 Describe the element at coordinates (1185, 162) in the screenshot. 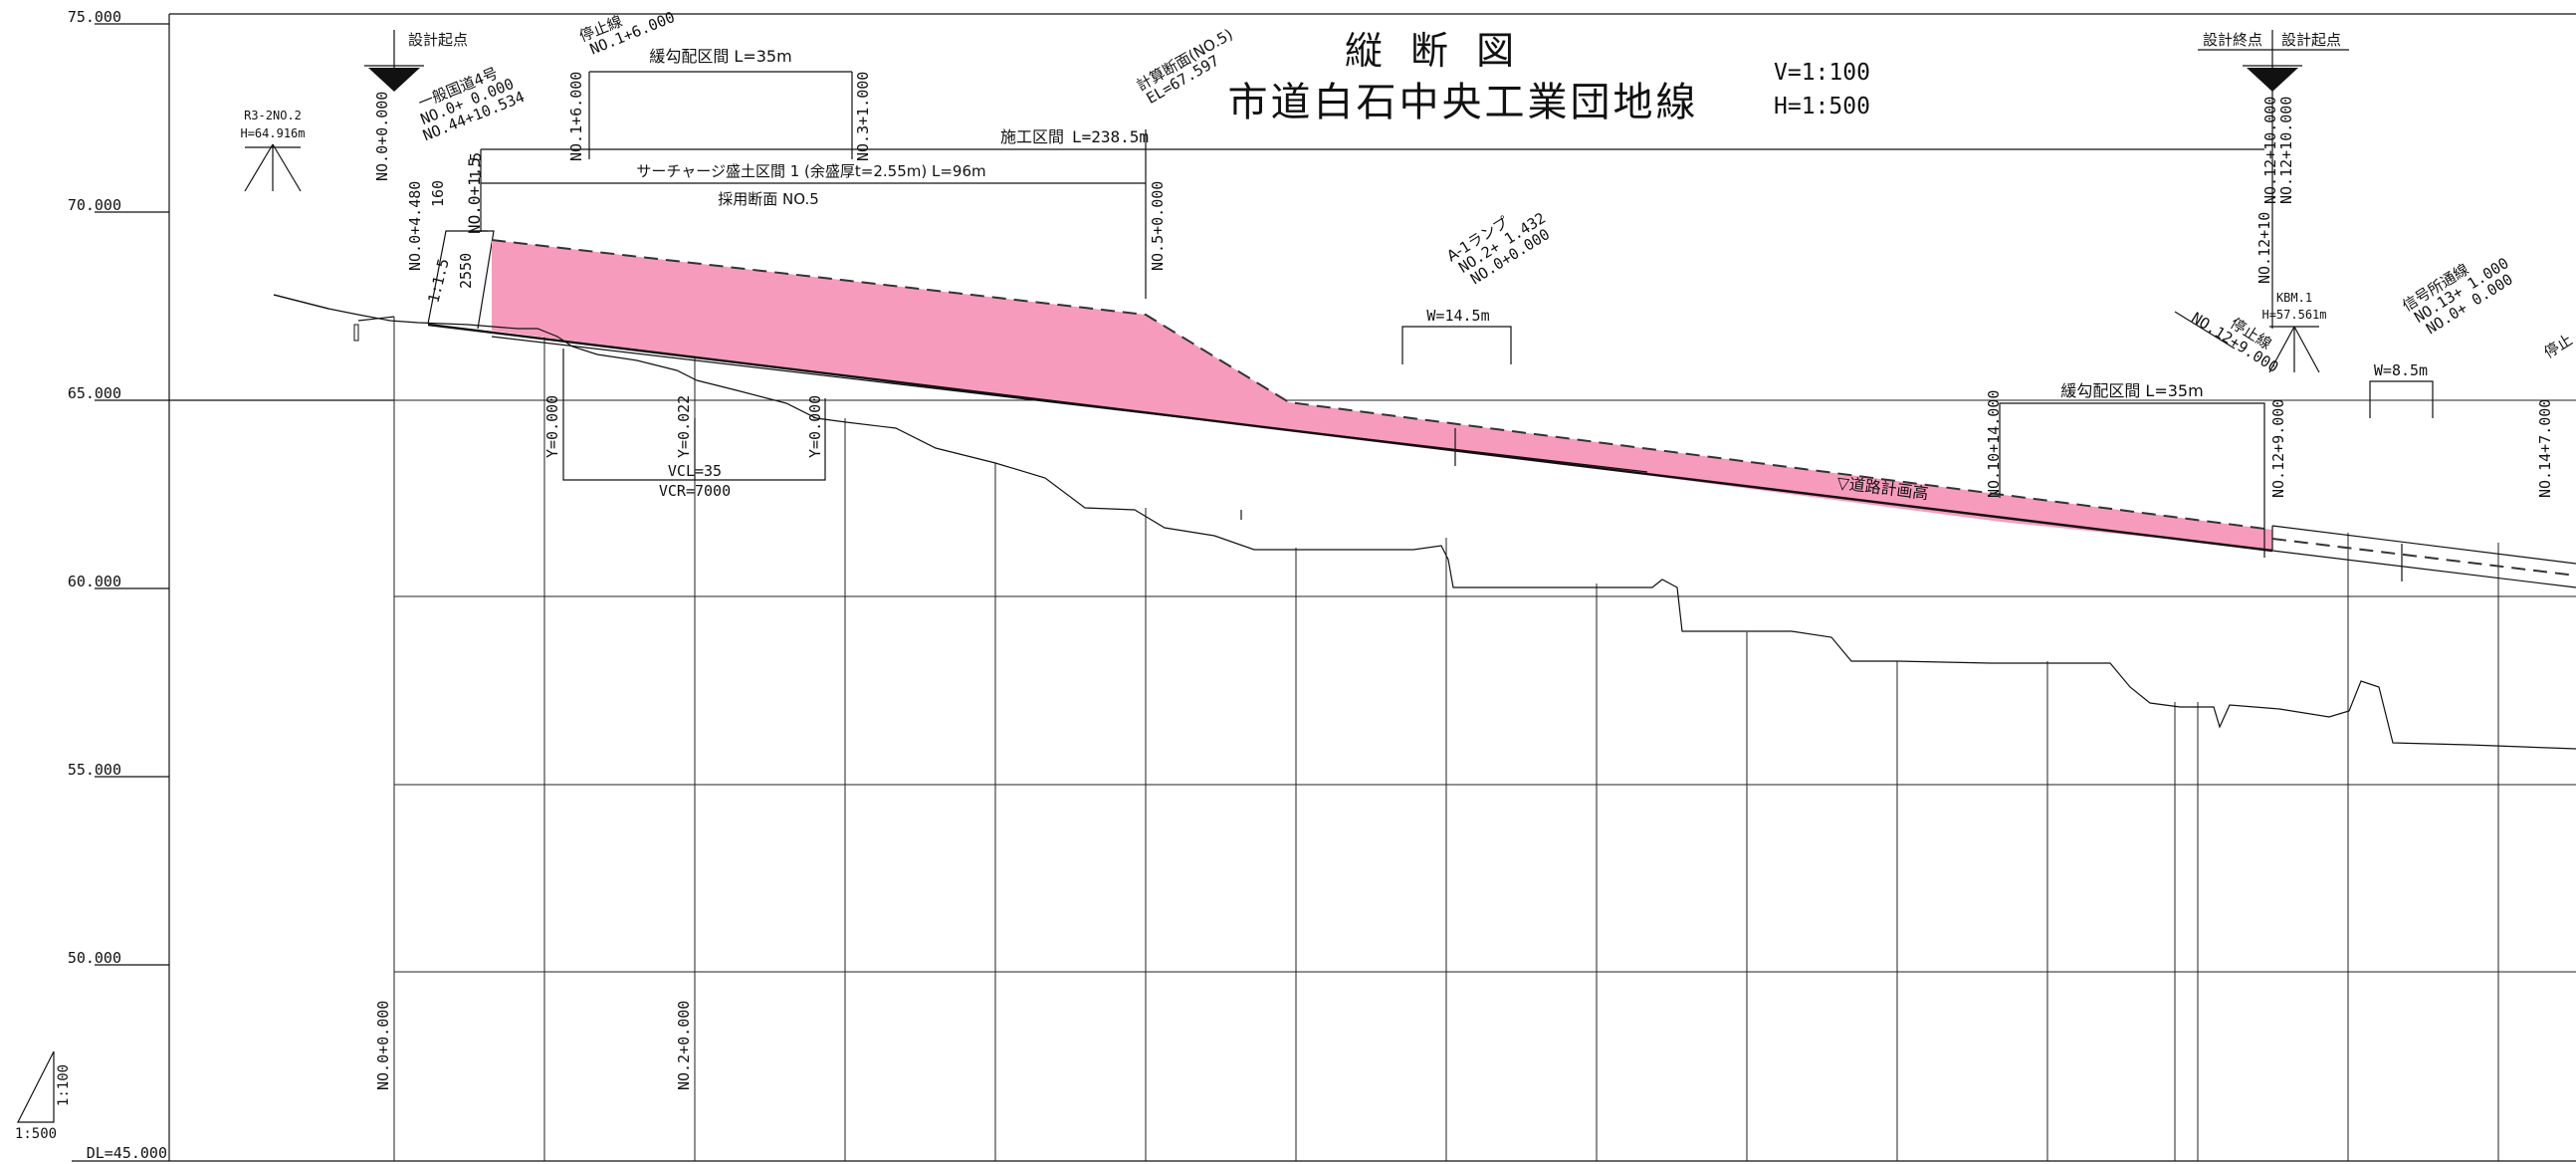

I see `calc-section: 計算断面(NO.5) EL=67.597 NO.5+0.000` at that location.